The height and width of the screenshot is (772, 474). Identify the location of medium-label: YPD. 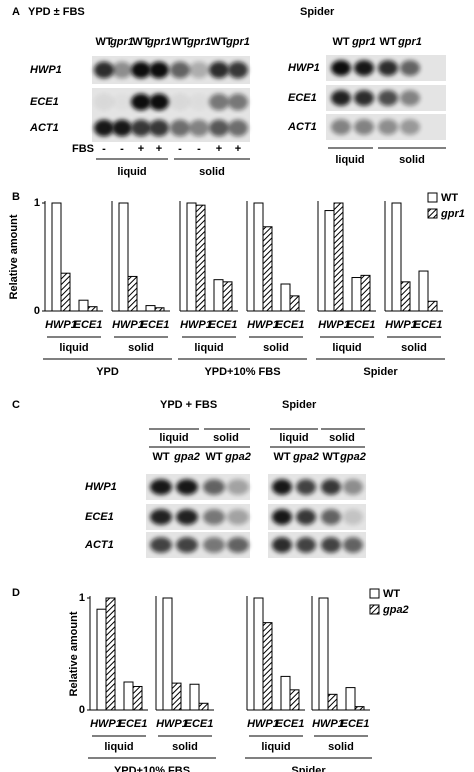
(107, 372).